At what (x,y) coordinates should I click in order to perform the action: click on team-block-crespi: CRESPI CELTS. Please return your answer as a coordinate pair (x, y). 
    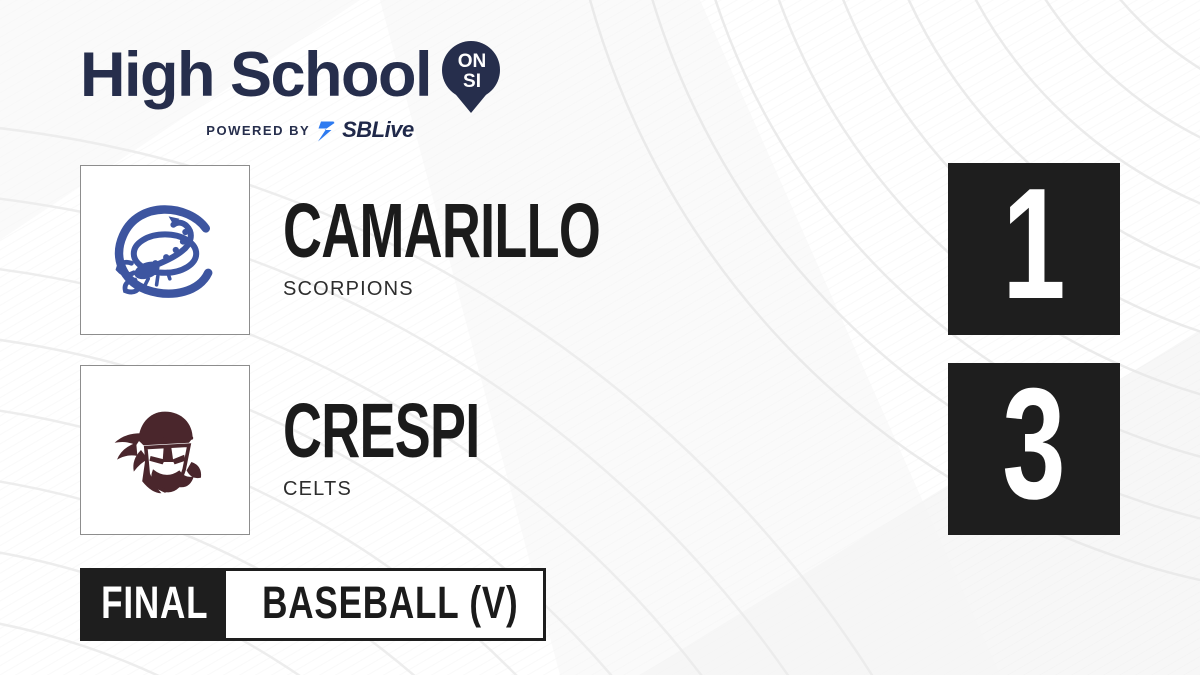
    Looking at the image, I should click on (423, 444).